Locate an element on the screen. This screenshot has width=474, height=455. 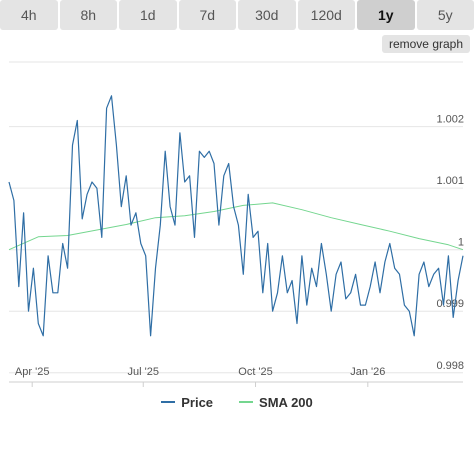
legend-label-price: Price is located at coordinates (197, 402).